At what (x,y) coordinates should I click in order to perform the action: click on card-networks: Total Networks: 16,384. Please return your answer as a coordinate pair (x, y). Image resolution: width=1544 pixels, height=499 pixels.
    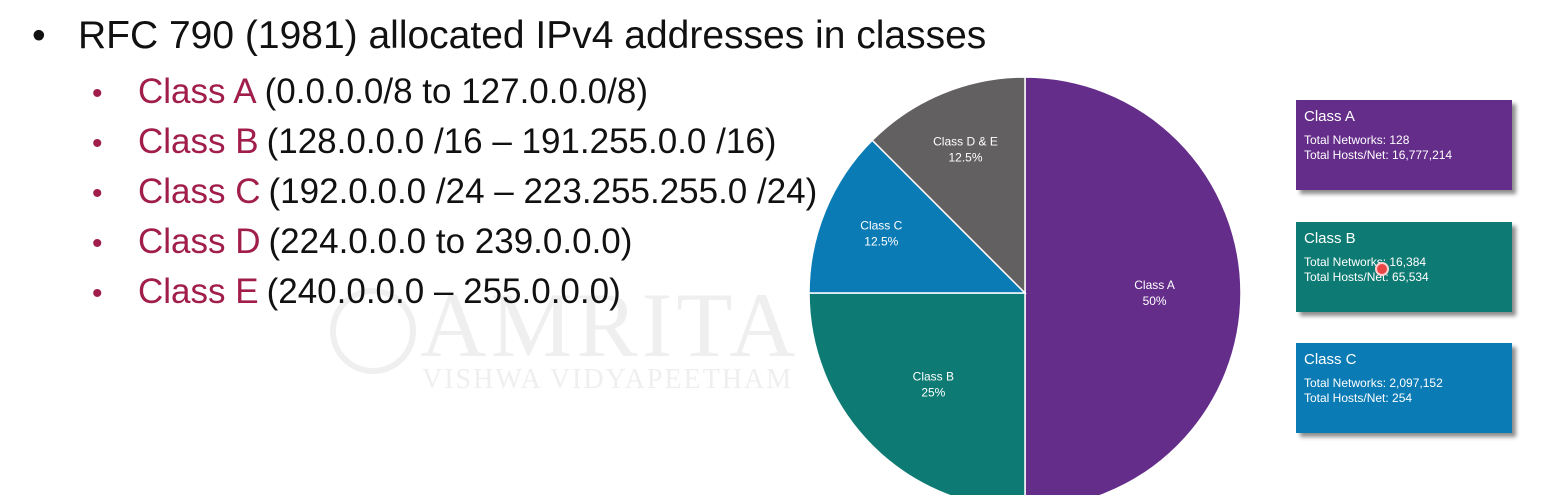
    Looking at the image, I should click on (1365, 262).